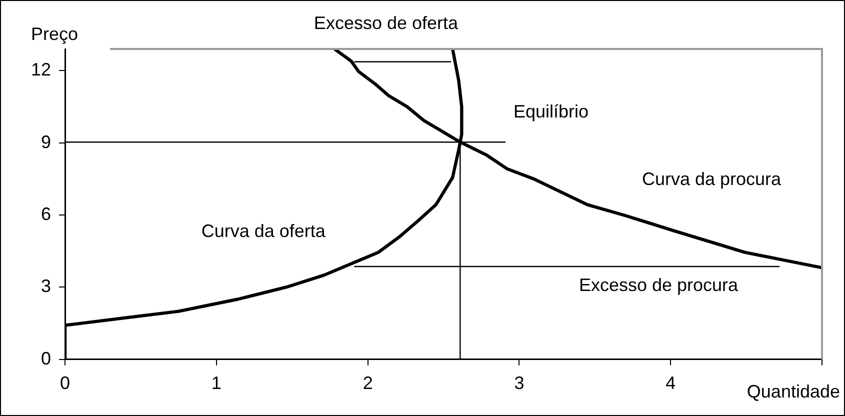 This screenshot has height=416, width=845. I want to click on y-tick-label: 12, so click(41, 70).